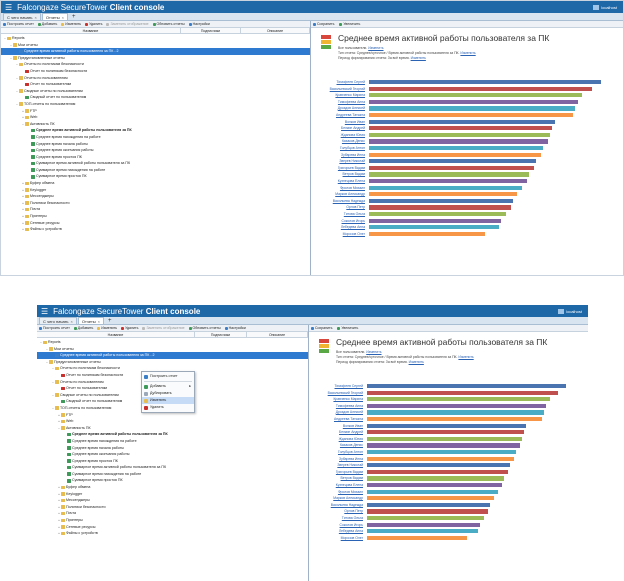  I want to click on category-label: Тимофеева Анна, so click(349, 405).